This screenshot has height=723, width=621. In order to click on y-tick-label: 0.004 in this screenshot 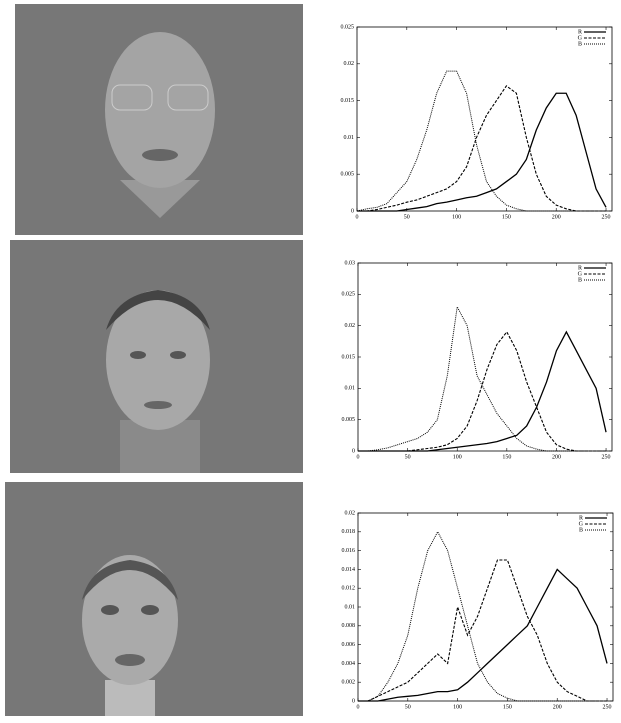, I will do `click(349, 664)`.